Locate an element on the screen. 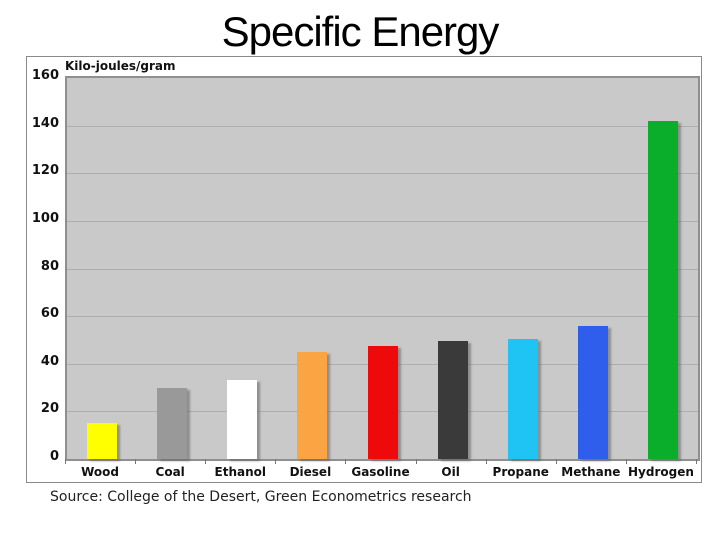  y-tick-label-80: 80 is located at coordinates (49, 266).